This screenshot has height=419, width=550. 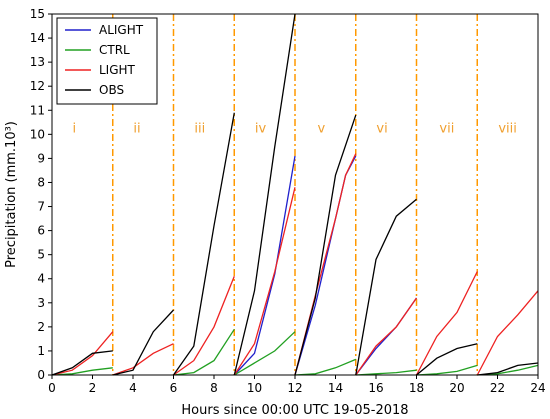 What do you see at coordinates (214, 388) in the screenshot?
I see `x-tick-label: 8` at bounding box center [214, 388].